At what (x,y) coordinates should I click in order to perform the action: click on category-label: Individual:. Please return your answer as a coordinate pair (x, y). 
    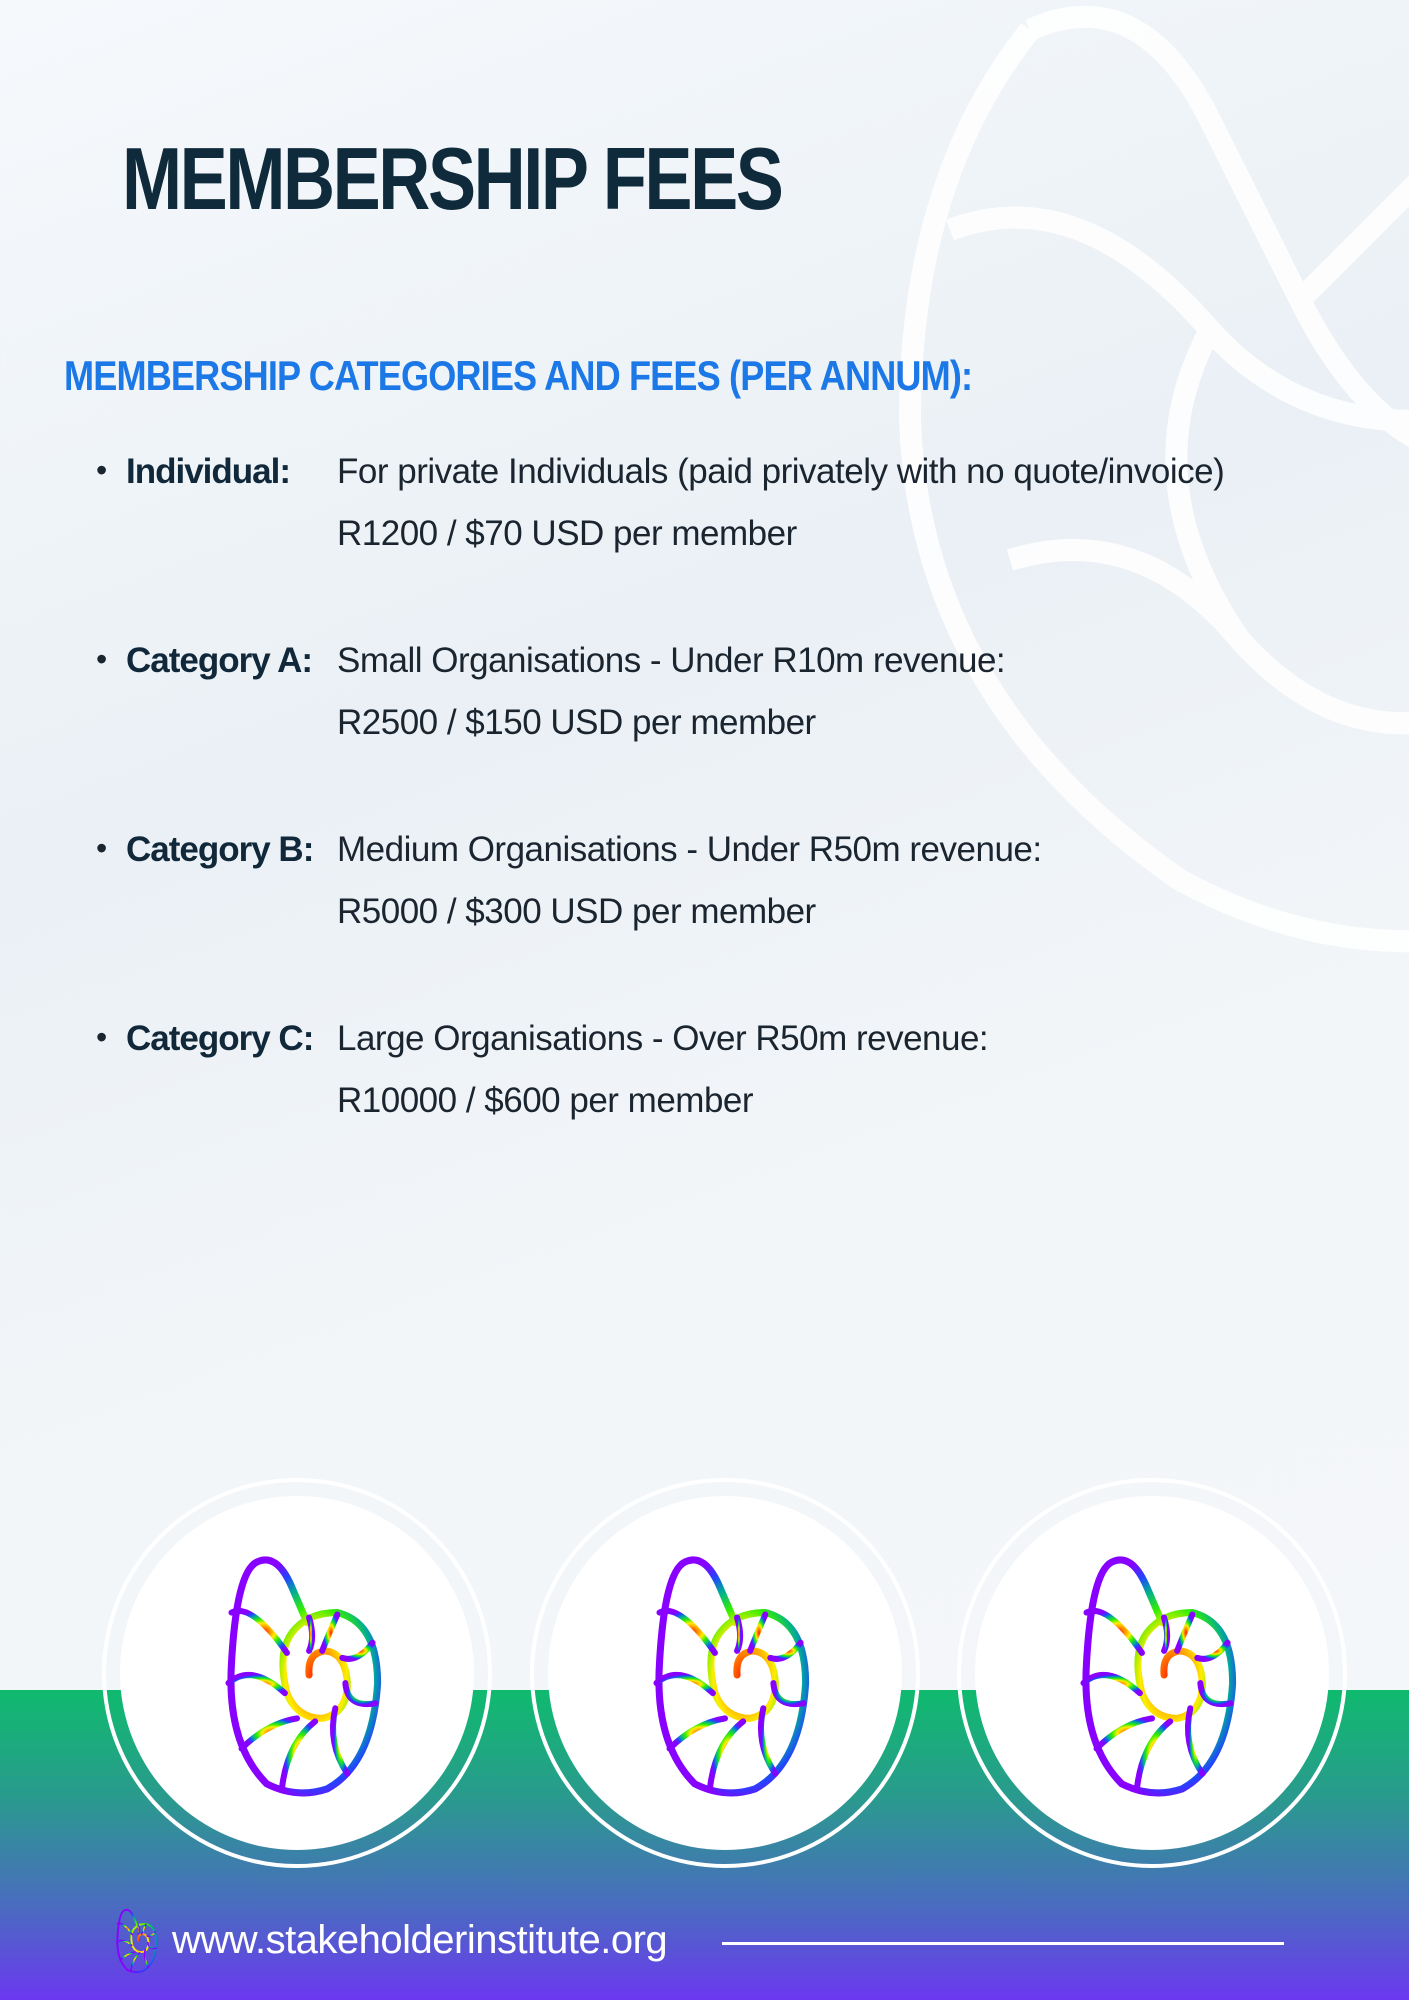
    Looking at the image, I should click on (208, 471).